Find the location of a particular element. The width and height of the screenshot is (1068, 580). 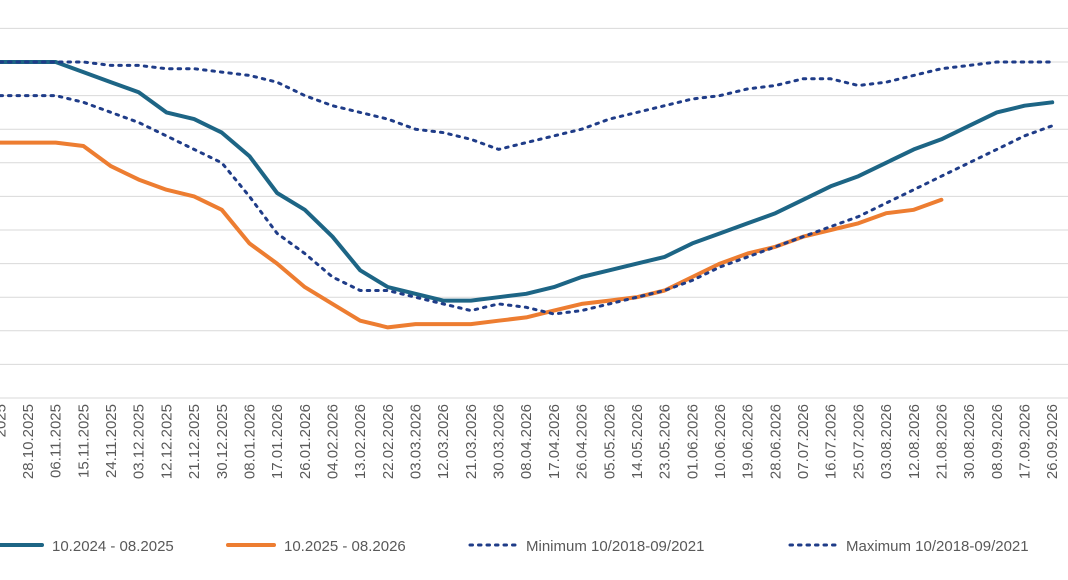

legend-item: 10.2024 - 08.2025 is located at coordinates (87, 546).